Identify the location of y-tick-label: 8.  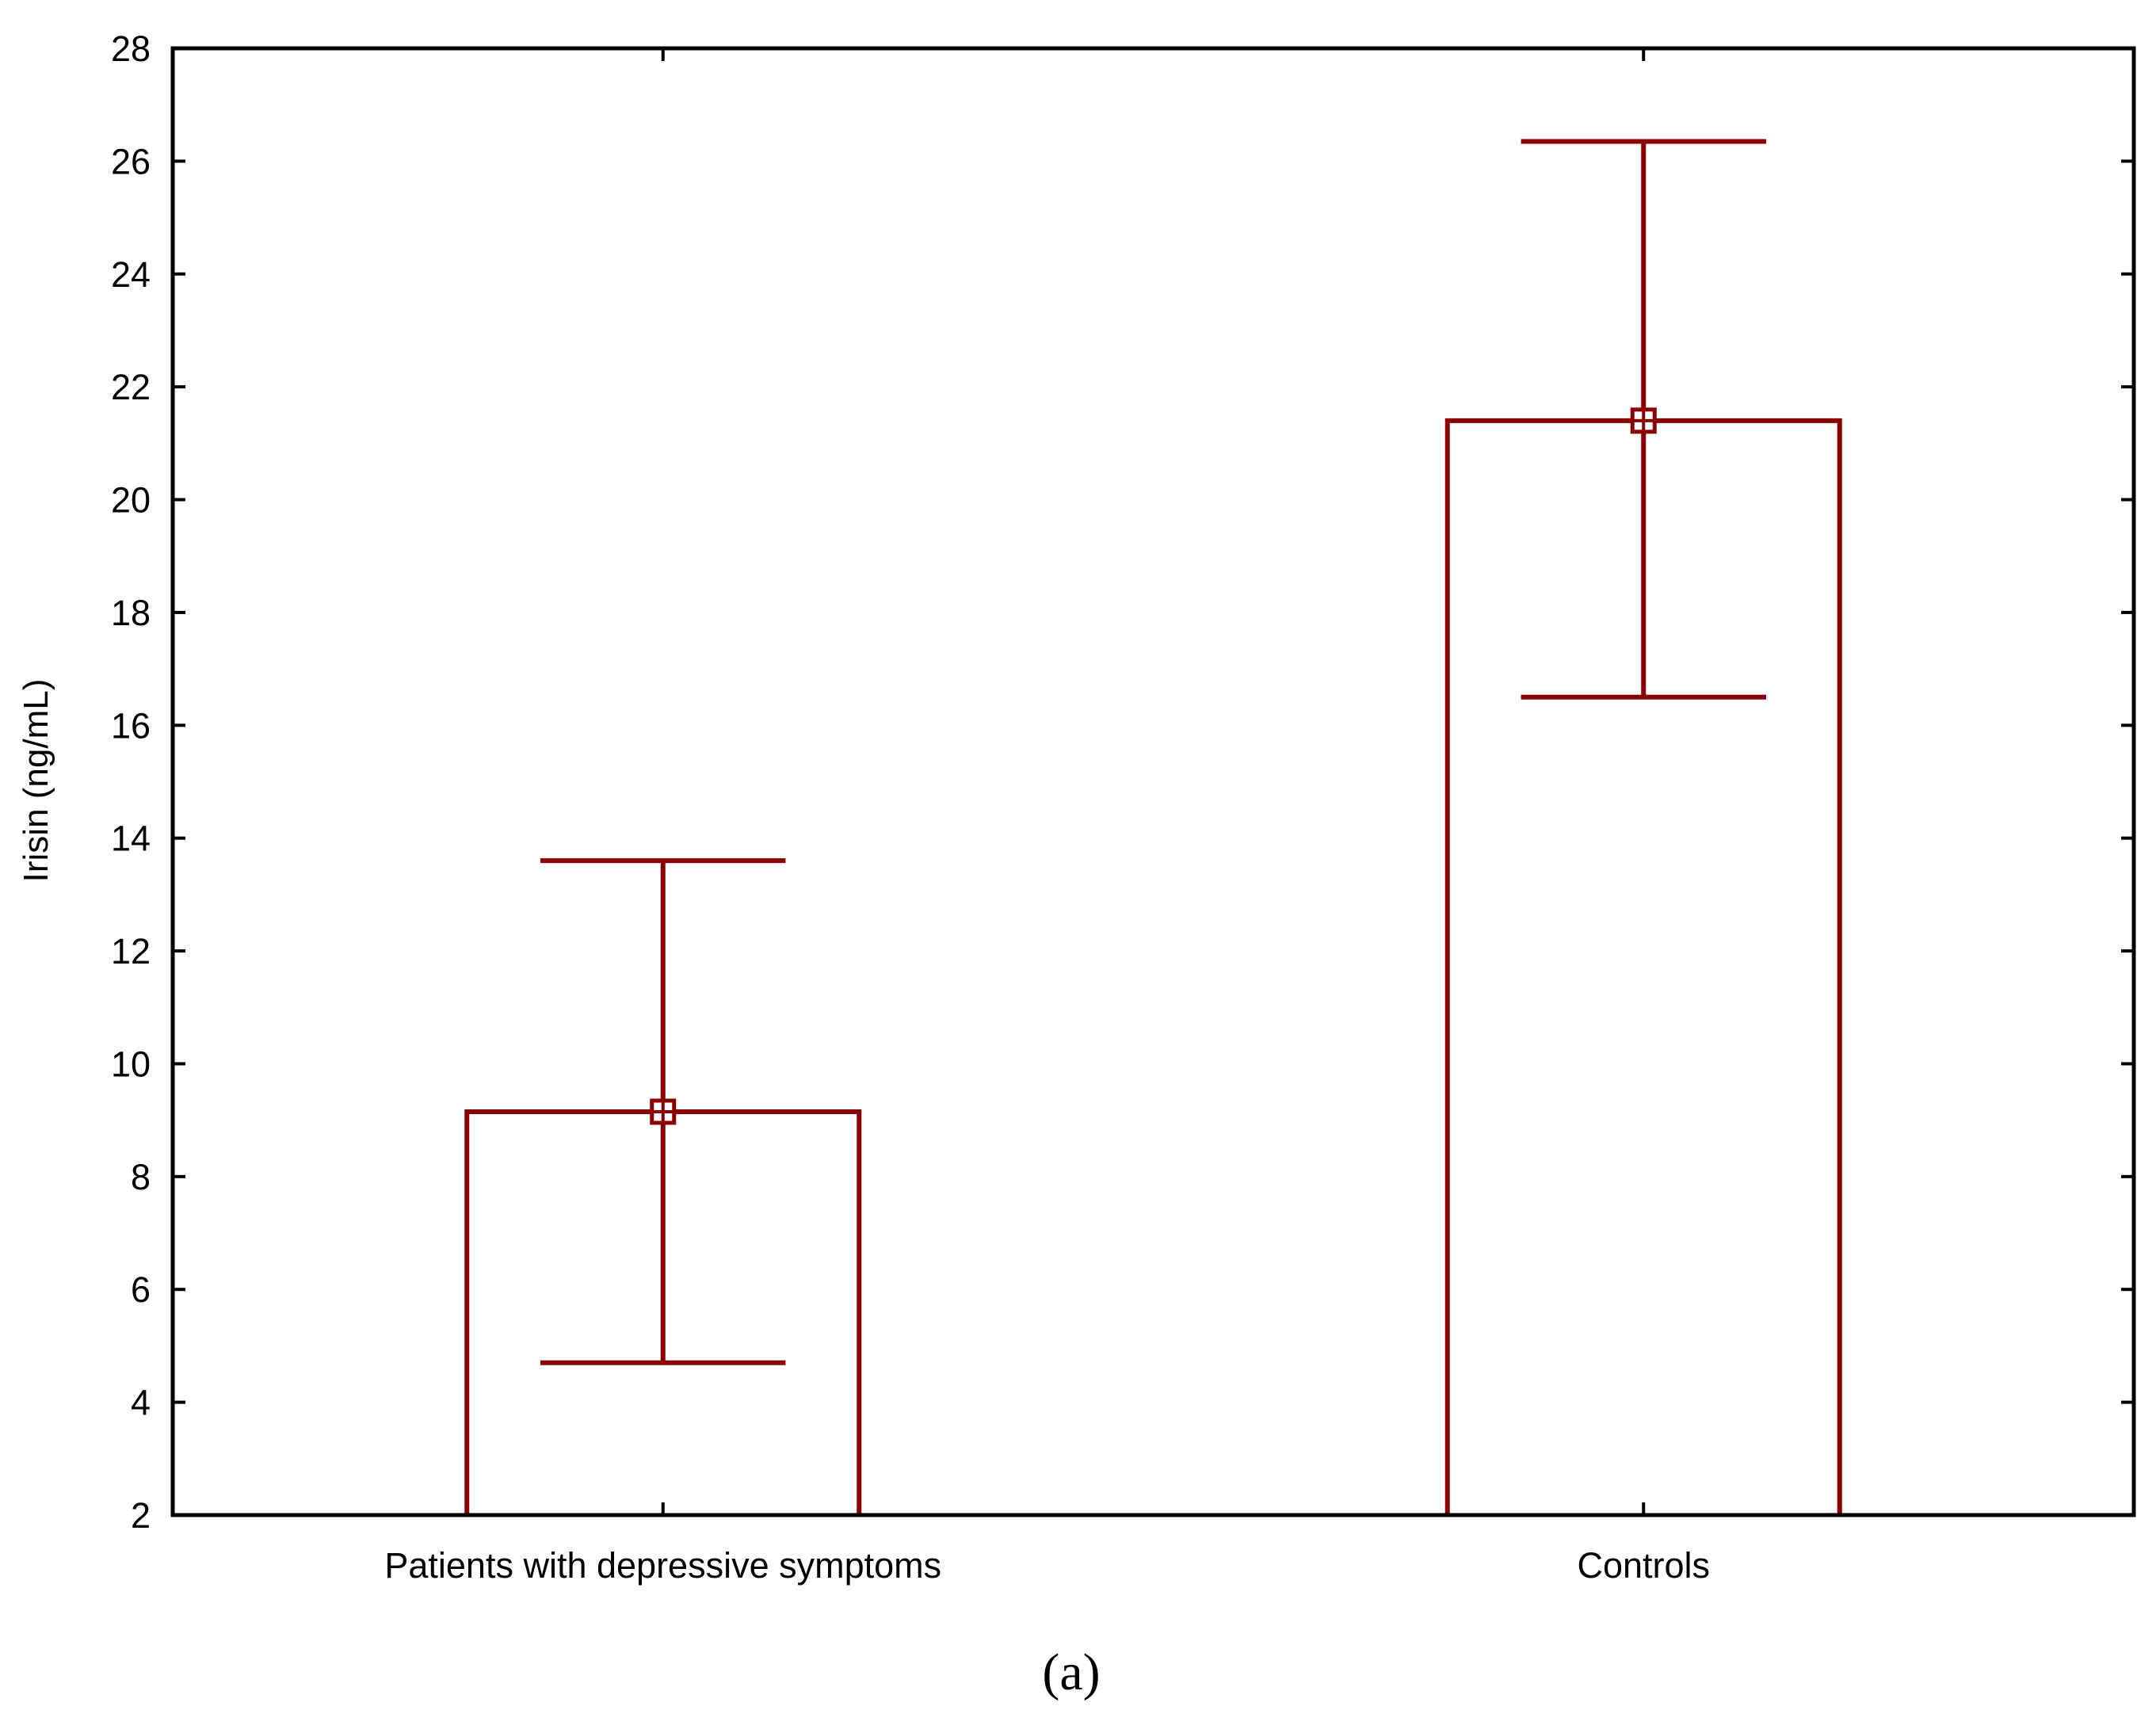
(141, 1177).